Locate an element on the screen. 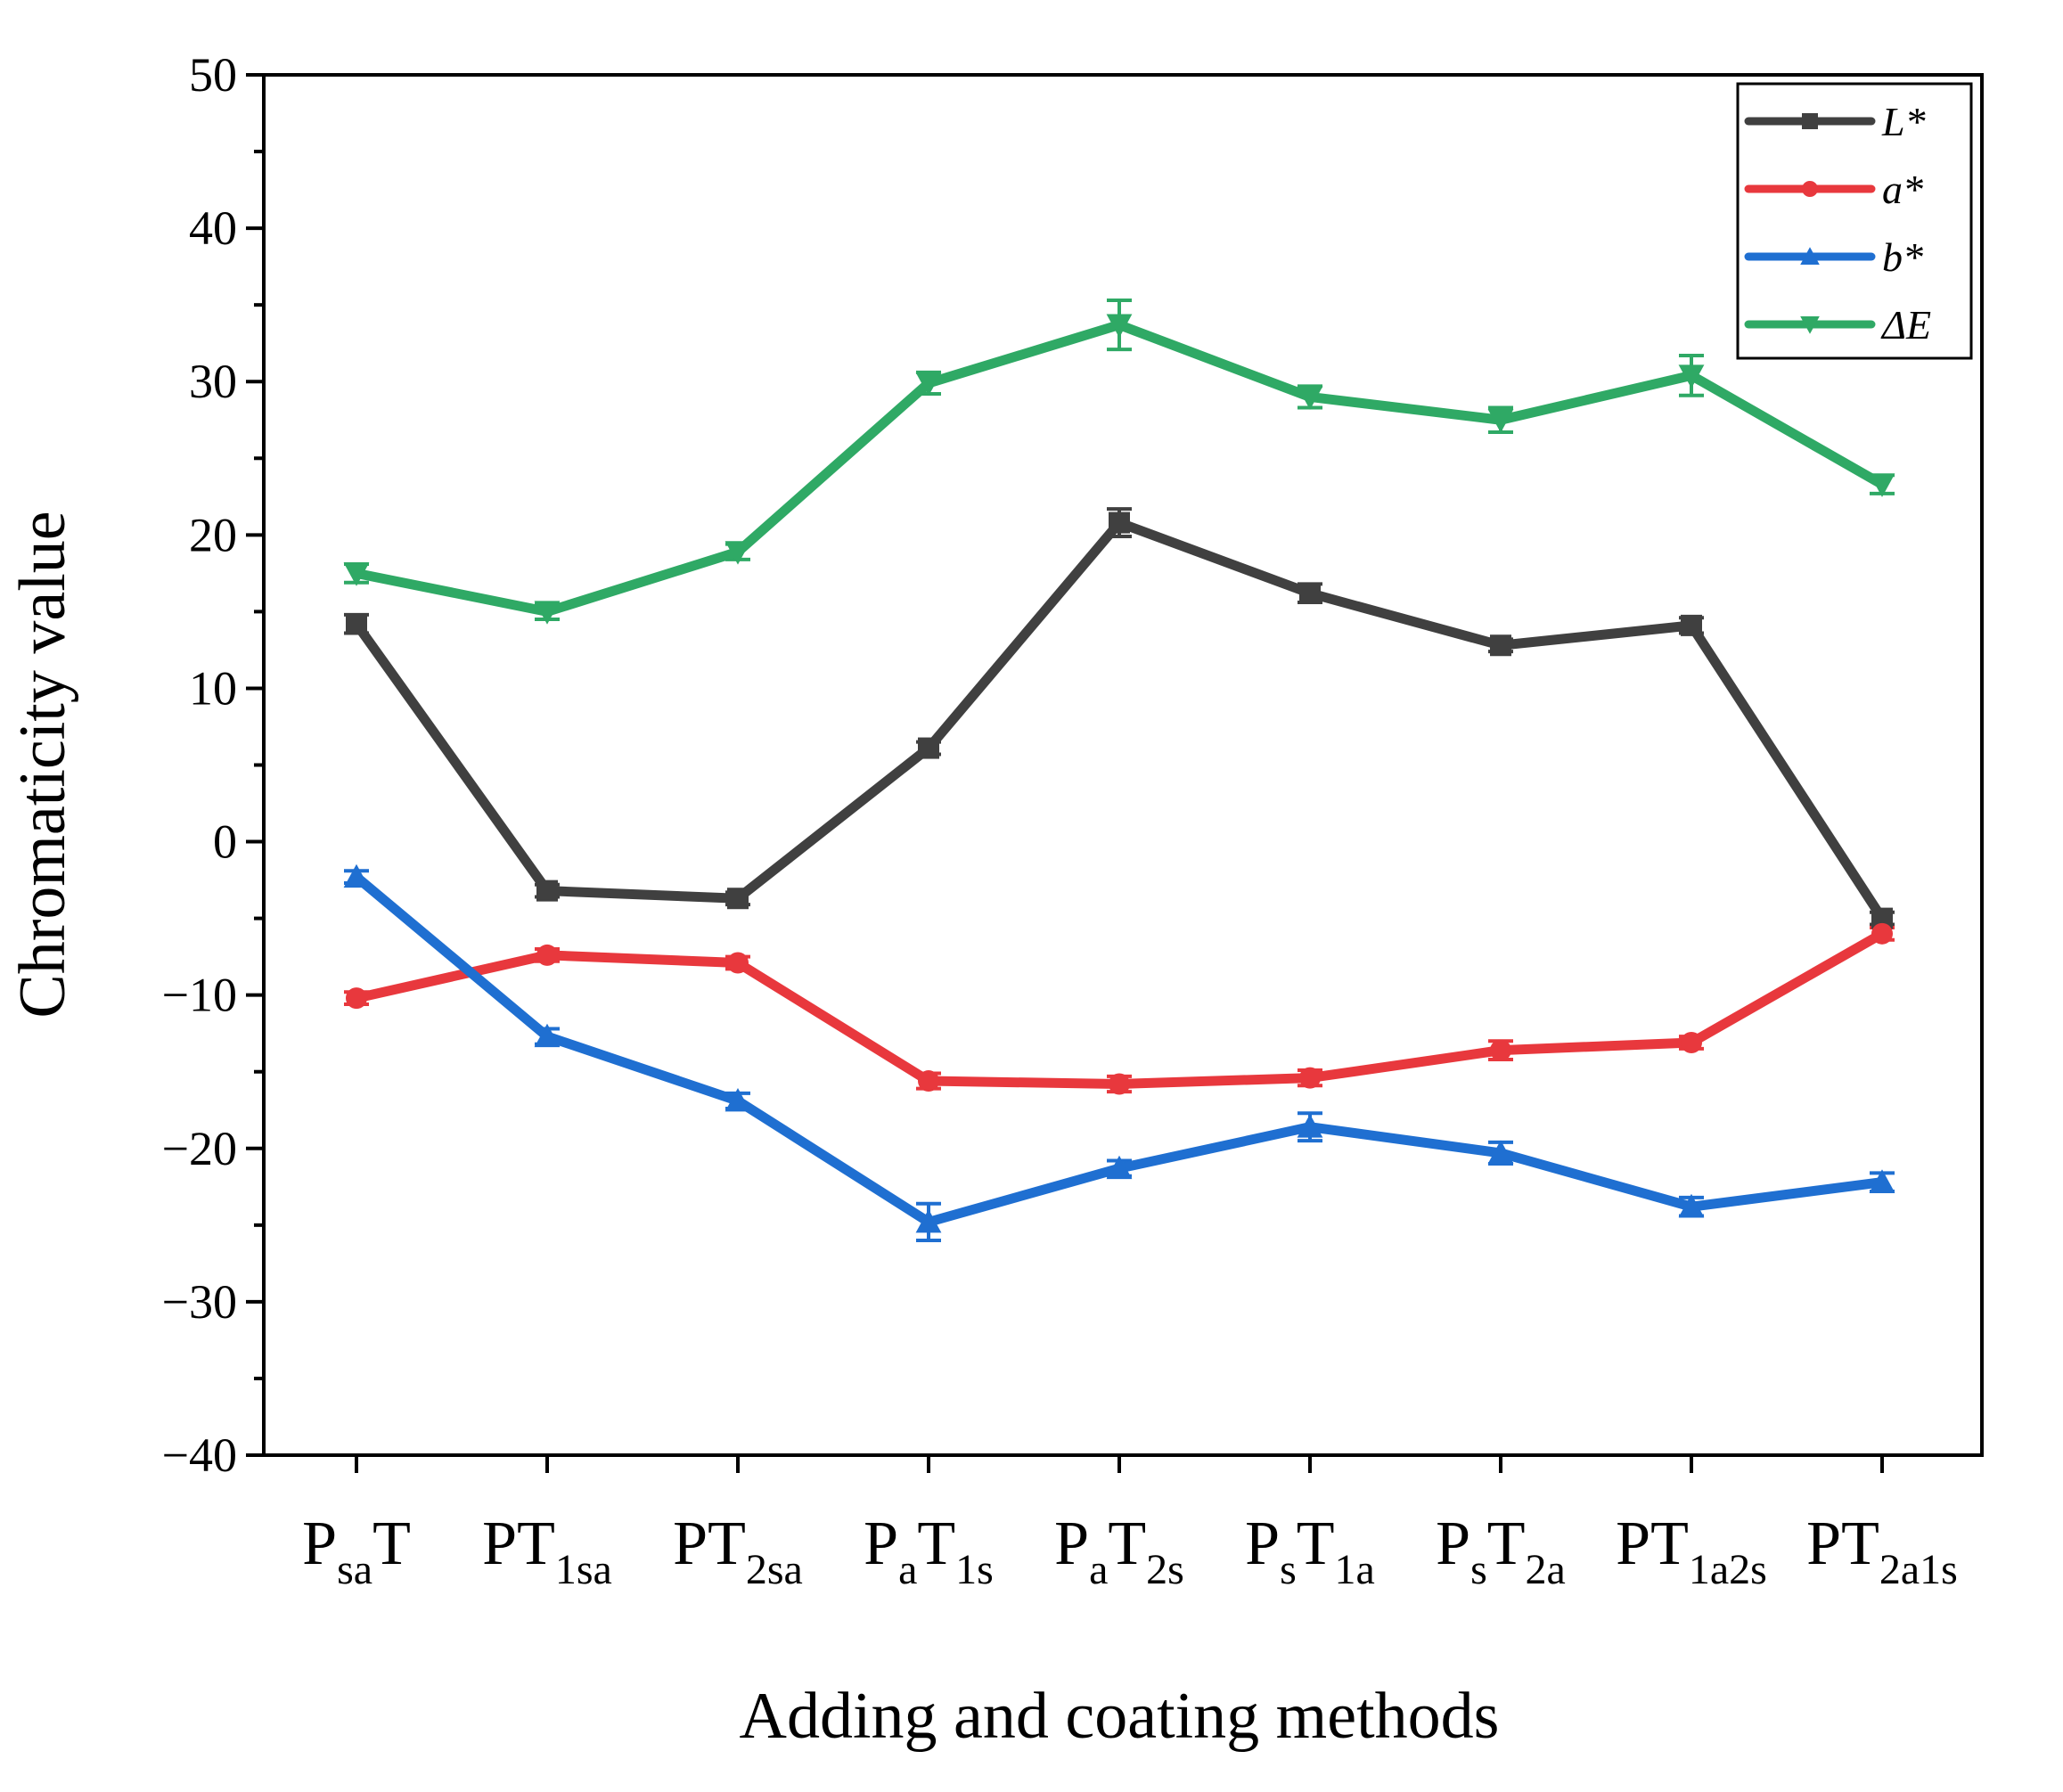 The height and width of the screenshot is (1792, 2063). y-tick-label: 10 is located at coordinates (213, 688).